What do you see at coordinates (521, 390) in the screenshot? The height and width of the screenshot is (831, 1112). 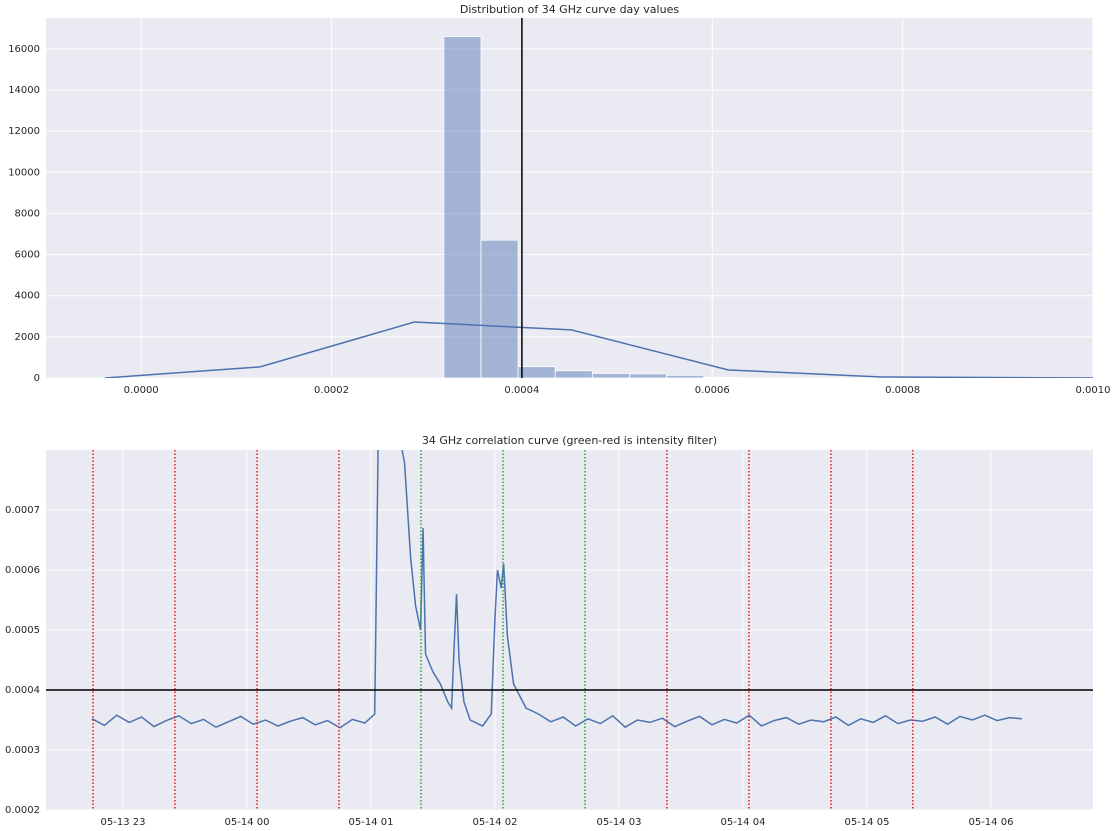 I see `x-tick-label: 0.0004` at bounding box center [521, 390].